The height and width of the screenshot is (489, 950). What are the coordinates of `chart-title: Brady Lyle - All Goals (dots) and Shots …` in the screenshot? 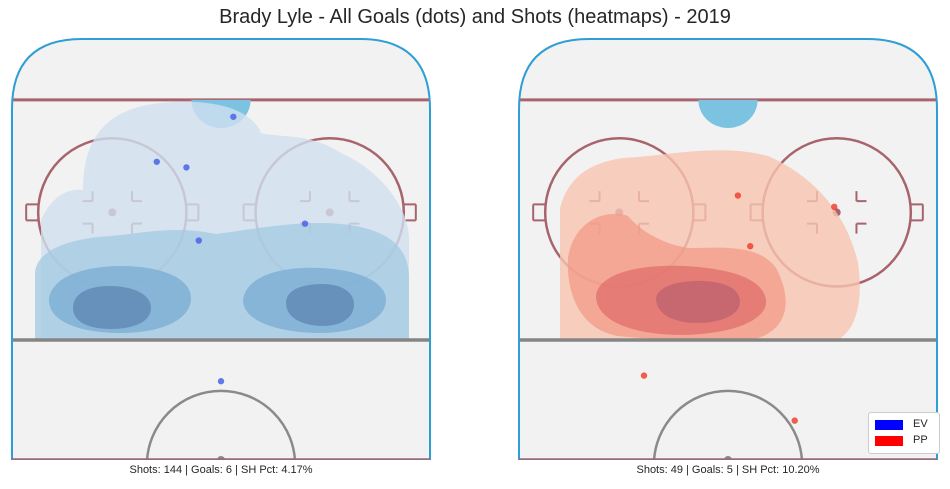 It's located at (475, 17).